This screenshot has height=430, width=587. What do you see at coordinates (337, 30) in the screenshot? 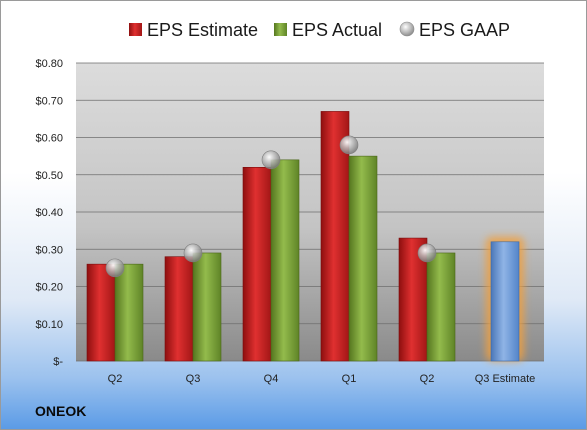
I see `legend-label-actual: EPS Actual` at bounding box center [337, 30].